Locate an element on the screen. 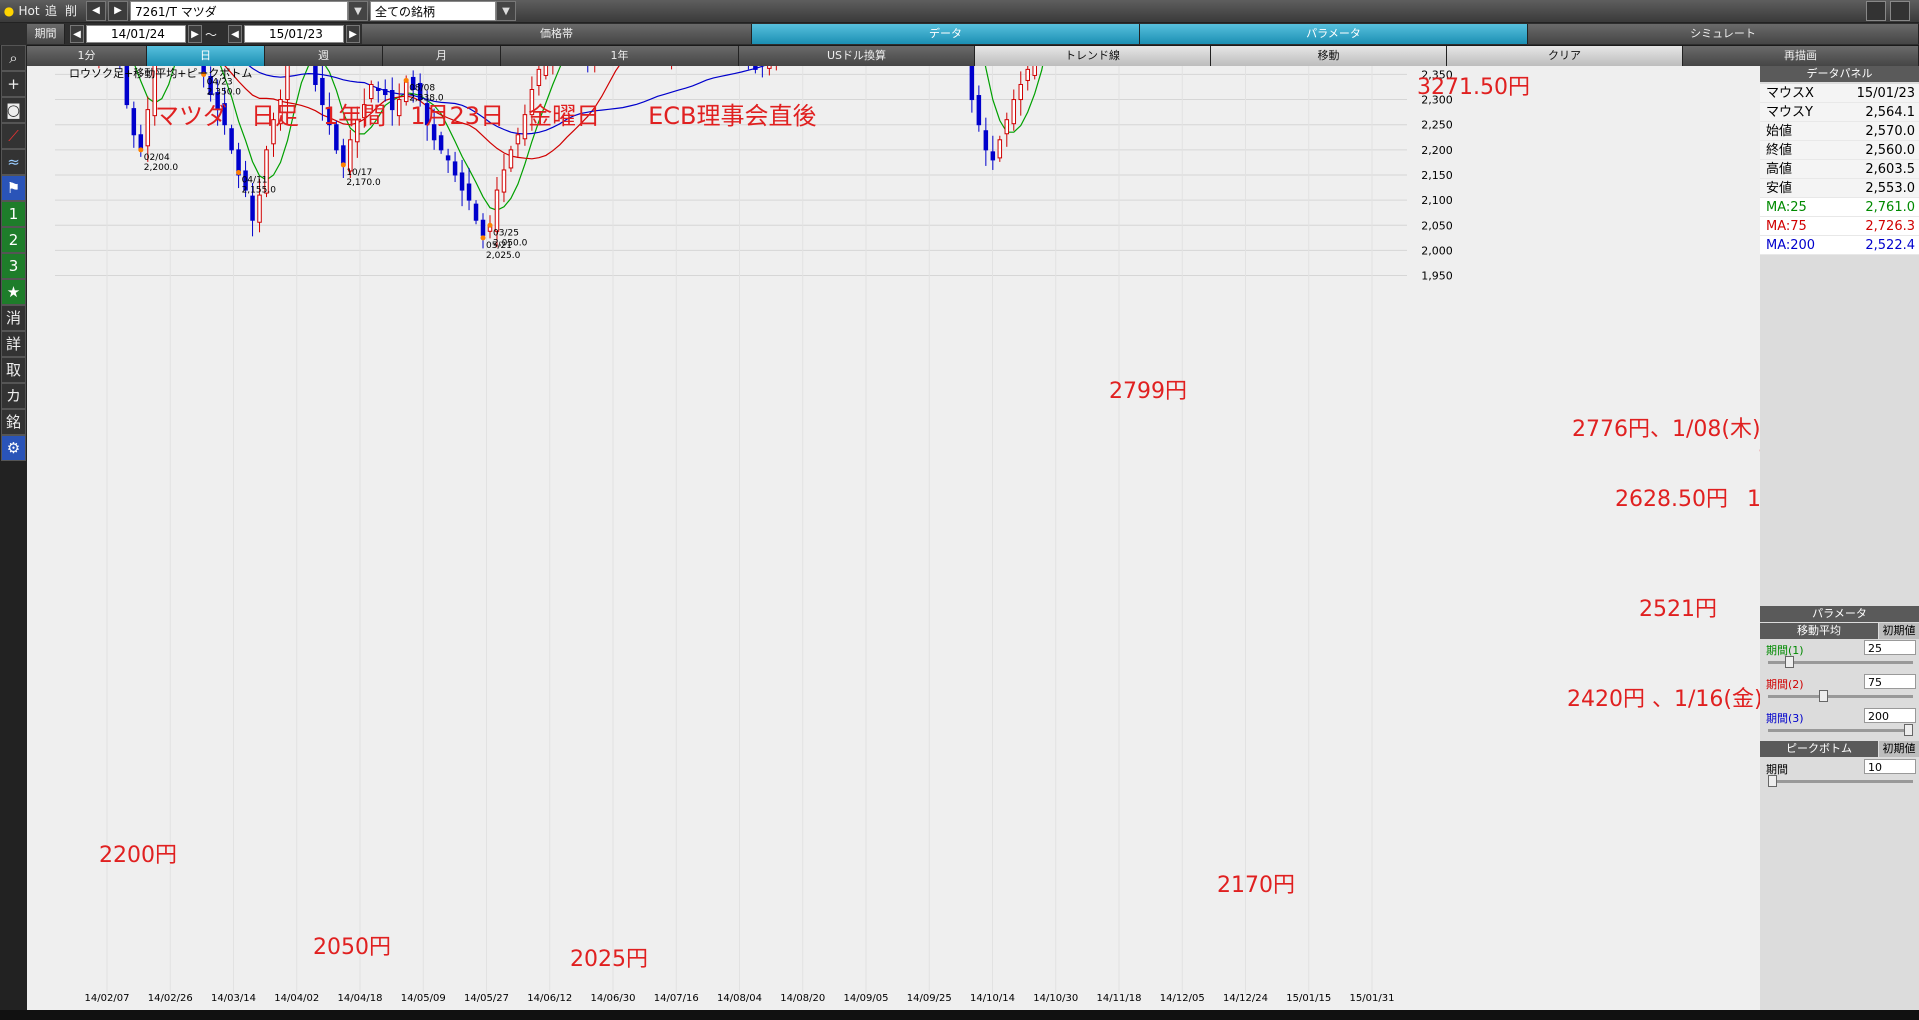 The width and height of the screenshot is (1919, 1020). from-next-icon: ▶ is located at coordinates (195, 34).